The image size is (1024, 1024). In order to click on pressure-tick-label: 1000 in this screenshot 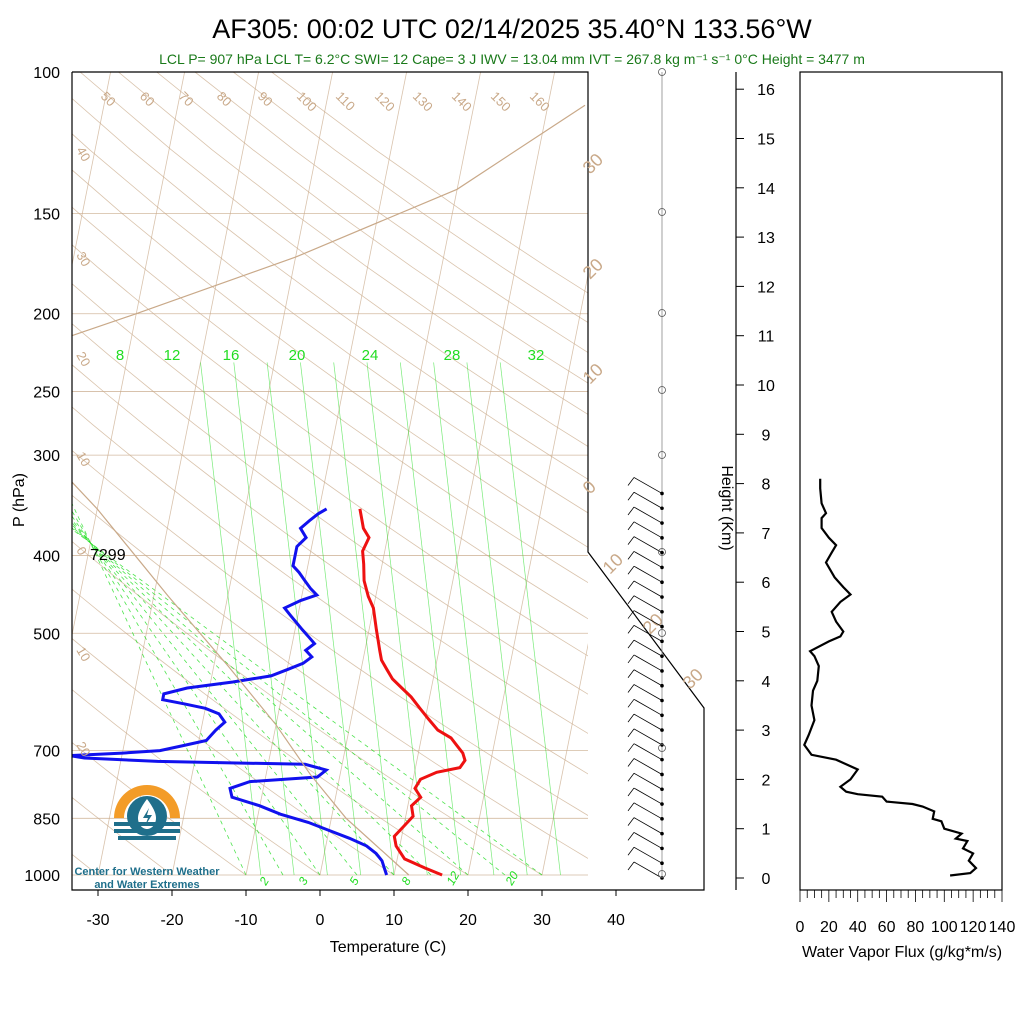, I will do `click(42, 876)`.